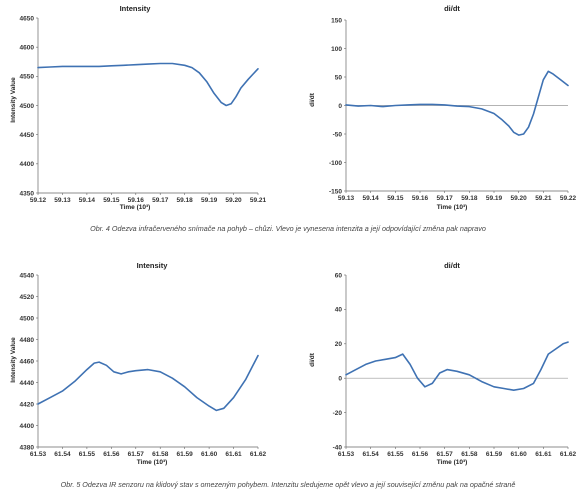  I want to click on y-tick-label: 4600, so click(27, 47).